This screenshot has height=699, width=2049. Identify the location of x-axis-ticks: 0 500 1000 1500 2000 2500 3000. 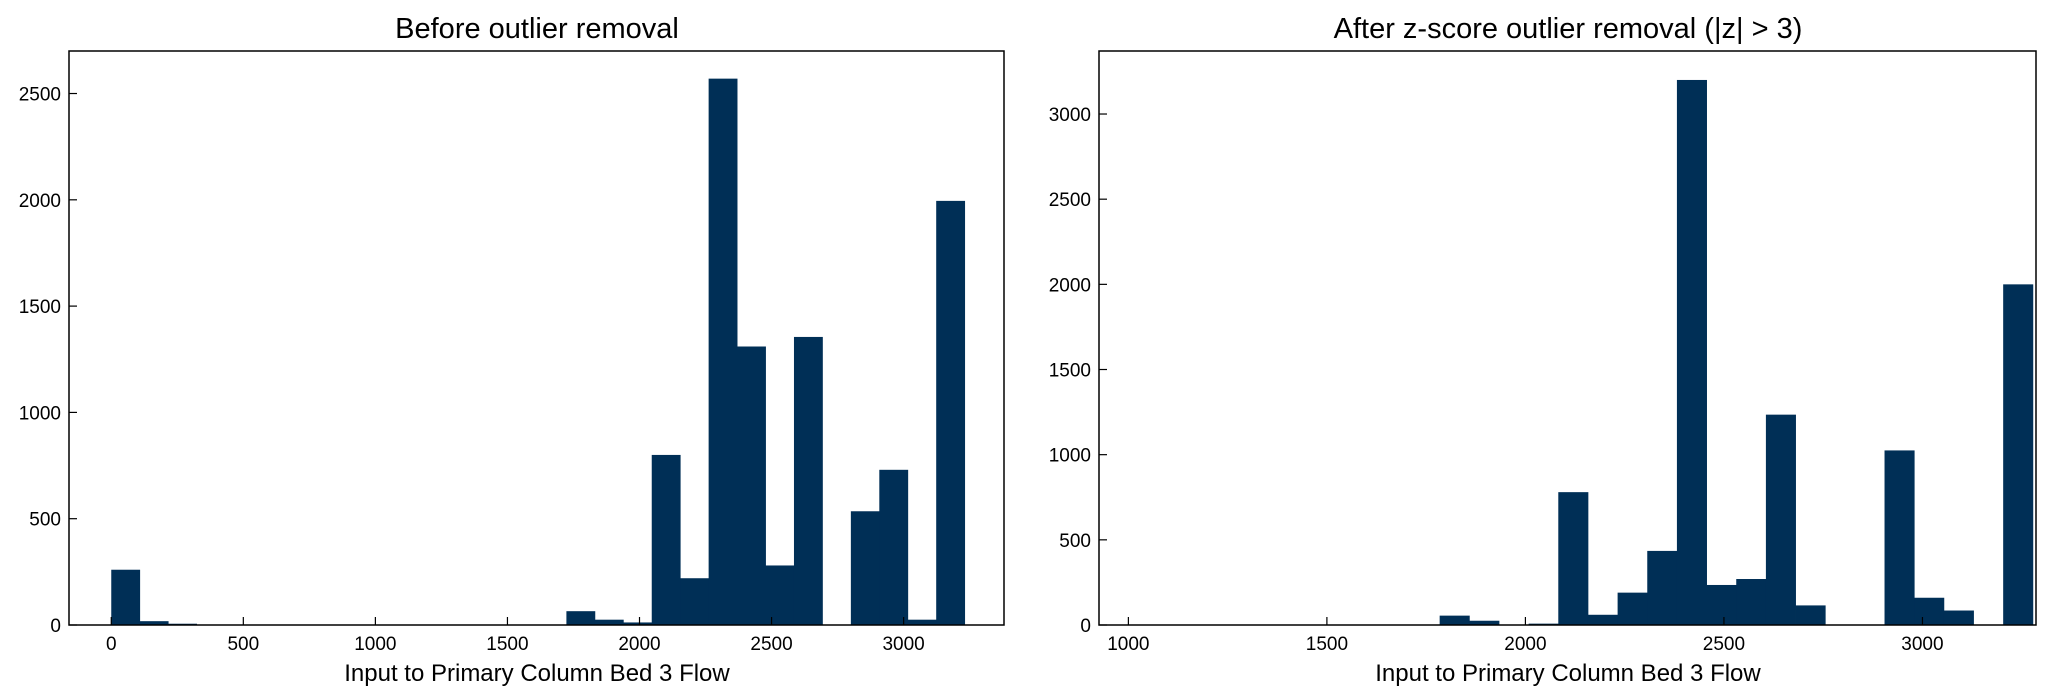
(515, 636).